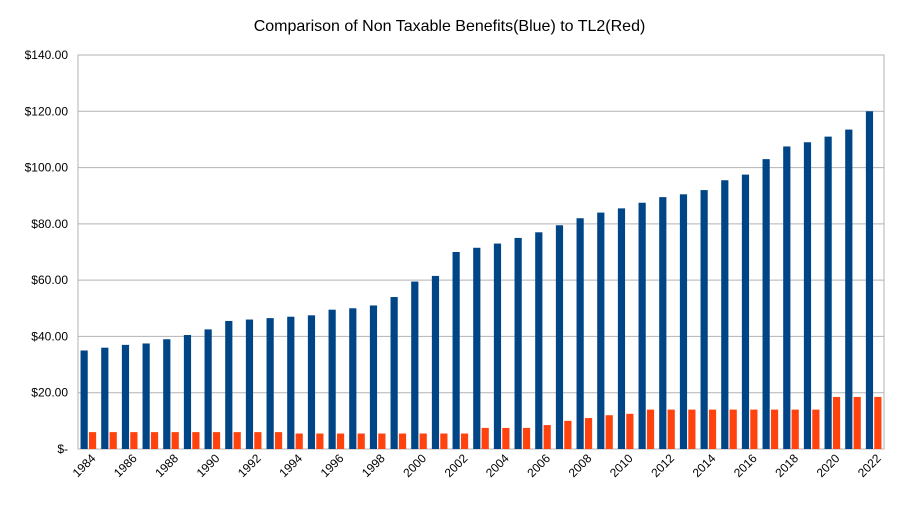 The image size is (899, 506). Describe the element at coordinates (580, 465) in the screenshot. I see `x-tick-label: 2008` at that location.